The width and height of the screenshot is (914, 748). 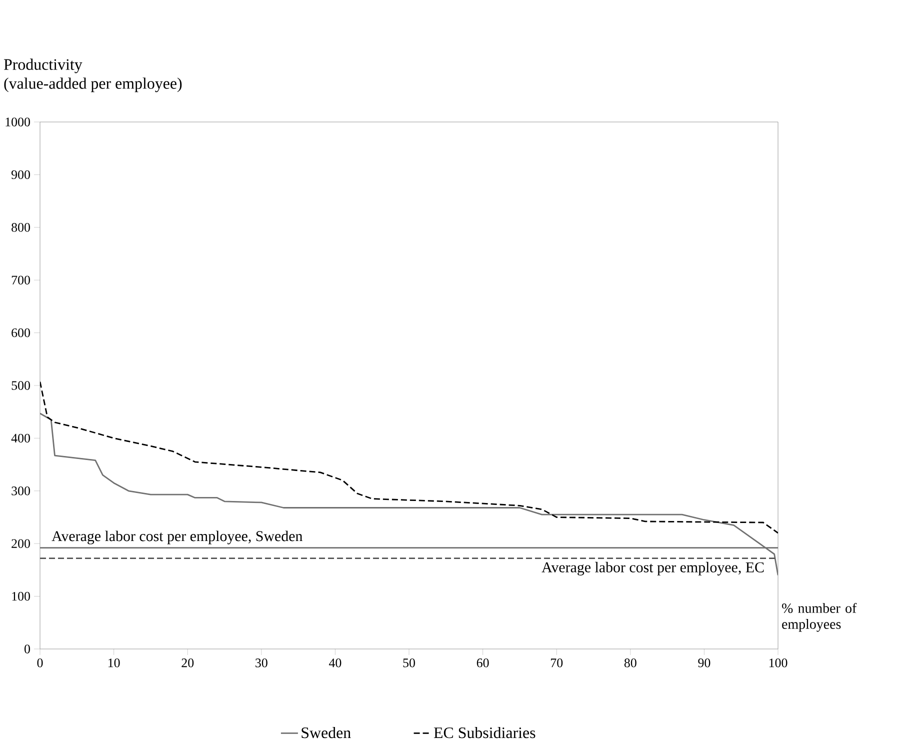 What do you see at coordinates (630, 663) in the screenshot?
I see `x-tick-label: 80` at bounding box center [630, 663].